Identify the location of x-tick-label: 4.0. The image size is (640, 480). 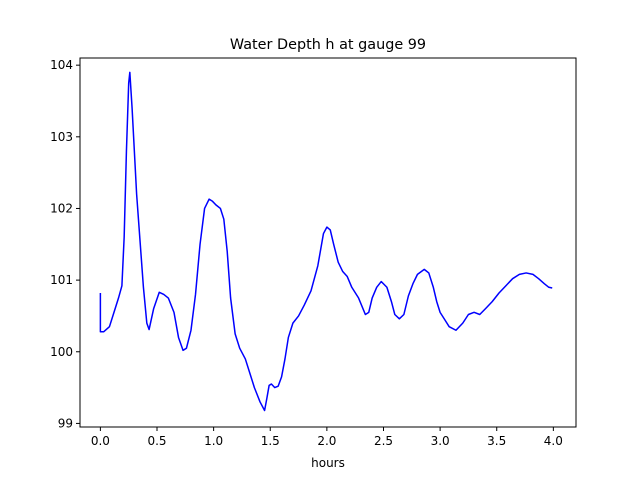
(553, 441).